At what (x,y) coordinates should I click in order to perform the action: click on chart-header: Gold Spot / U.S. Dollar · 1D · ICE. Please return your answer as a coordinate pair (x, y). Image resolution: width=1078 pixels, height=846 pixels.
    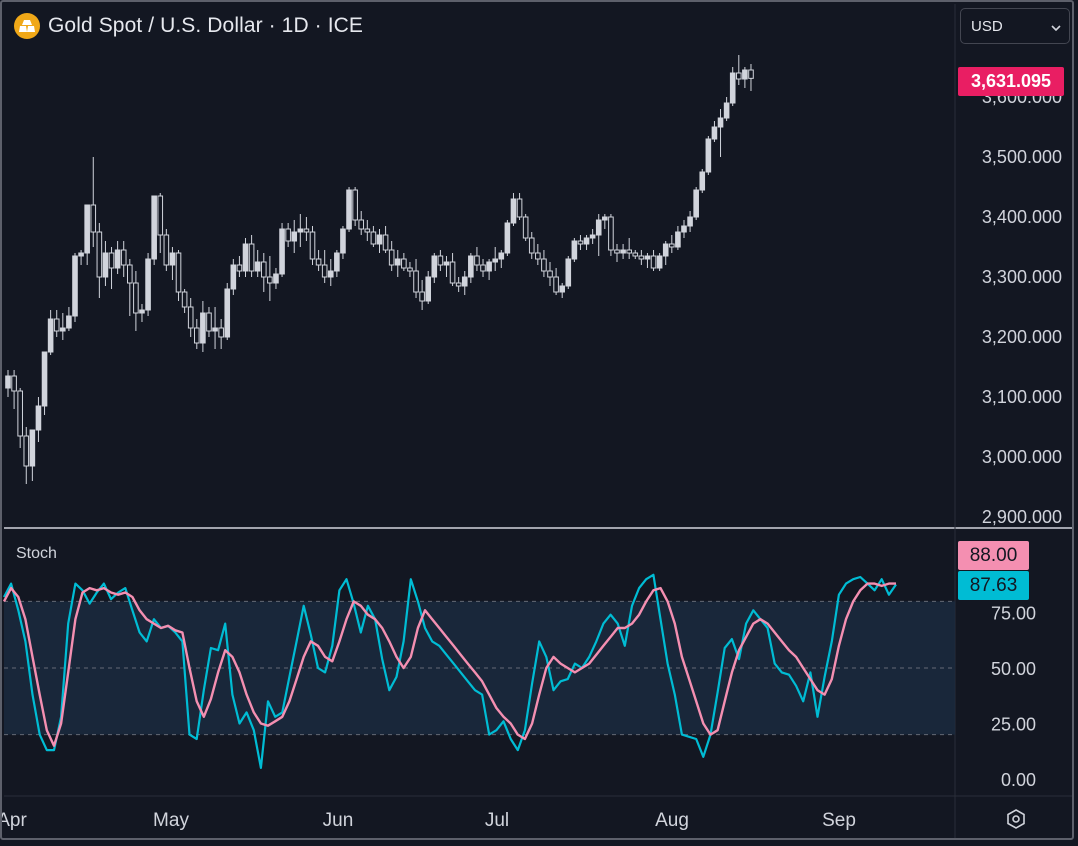
    Looking at the image, I should click on (188, 26).